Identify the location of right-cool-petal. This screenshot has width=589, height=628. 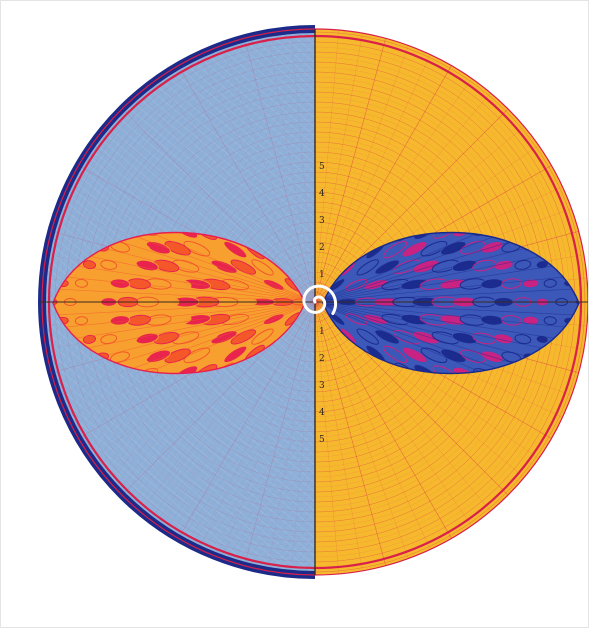
(455, 302).